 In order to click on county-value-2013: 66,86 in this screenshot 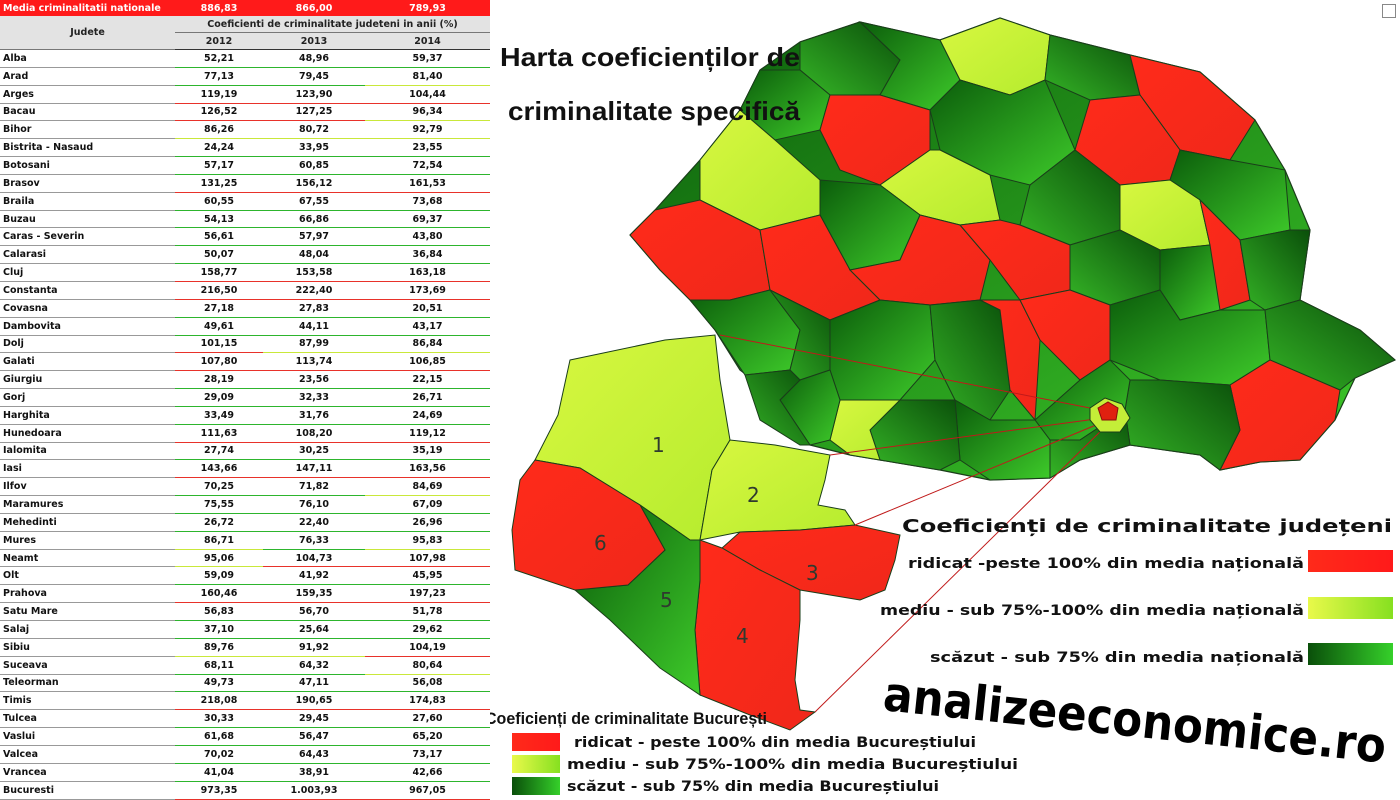, I will do `click(314, 219)`.